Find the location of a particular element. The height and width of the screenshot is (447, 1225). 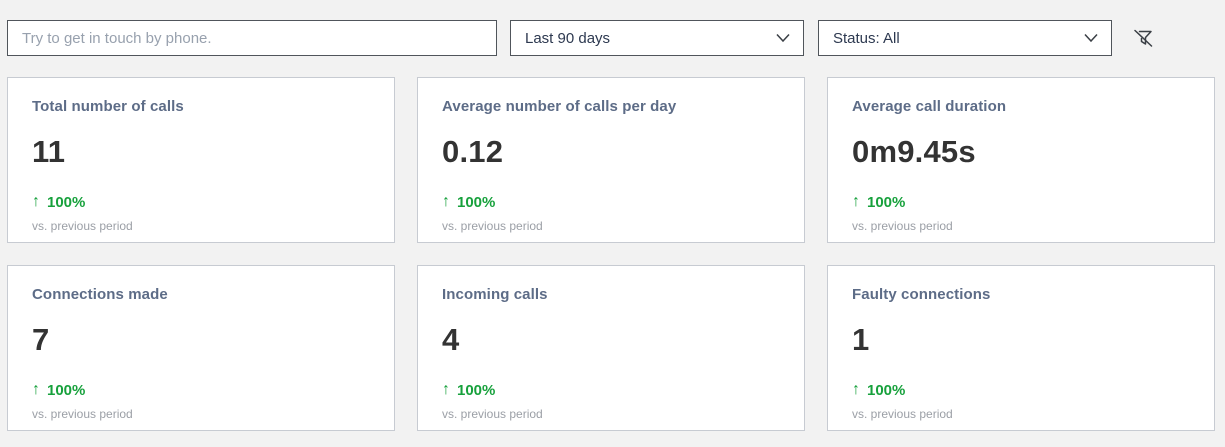

filter-bar: Last 90 days Status: All is located at coordinates (611, 38).